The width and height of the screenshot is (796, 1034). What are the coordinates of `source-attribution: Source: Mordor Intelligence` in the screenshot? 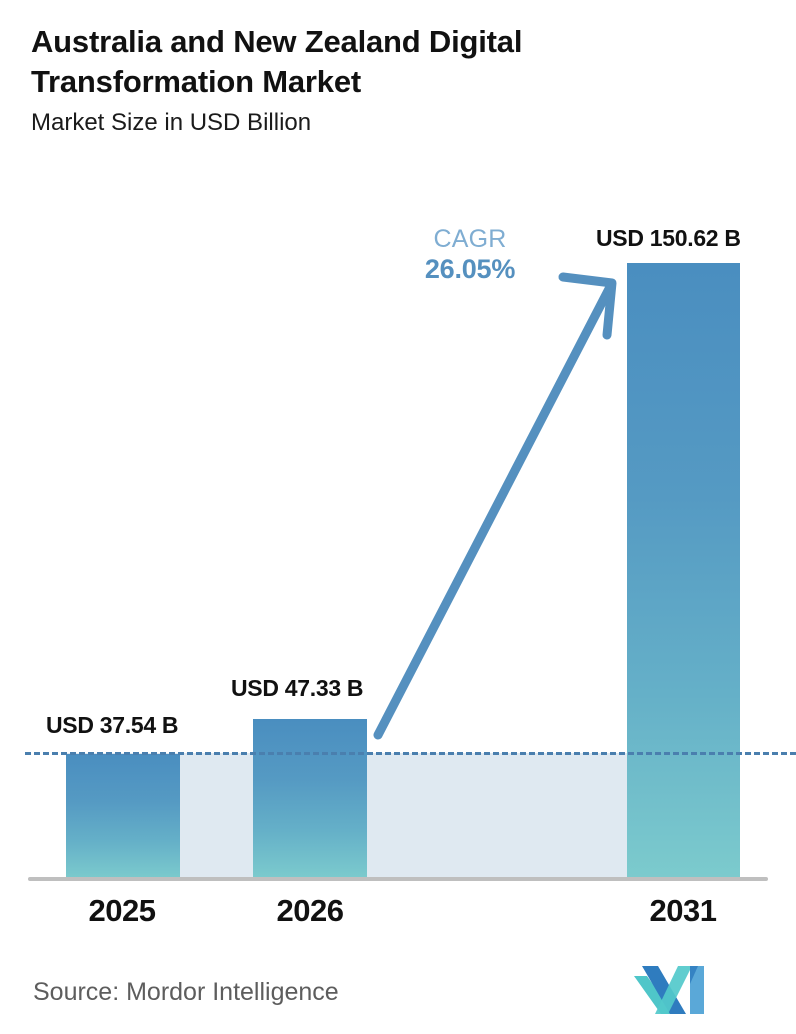 It's located at (186, 992).